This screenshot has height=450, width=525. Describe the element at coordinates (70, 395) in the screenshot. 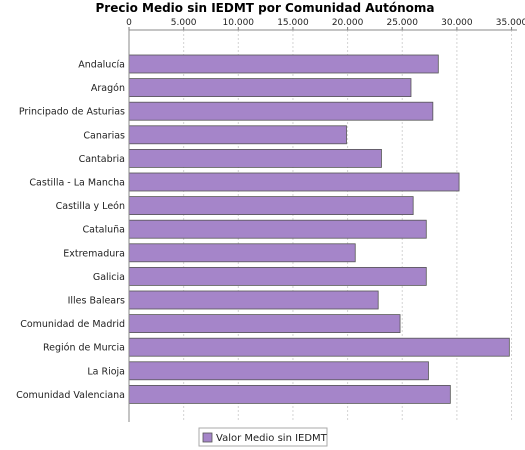

I see `category-label: Comunidad Valenciana` at that location.